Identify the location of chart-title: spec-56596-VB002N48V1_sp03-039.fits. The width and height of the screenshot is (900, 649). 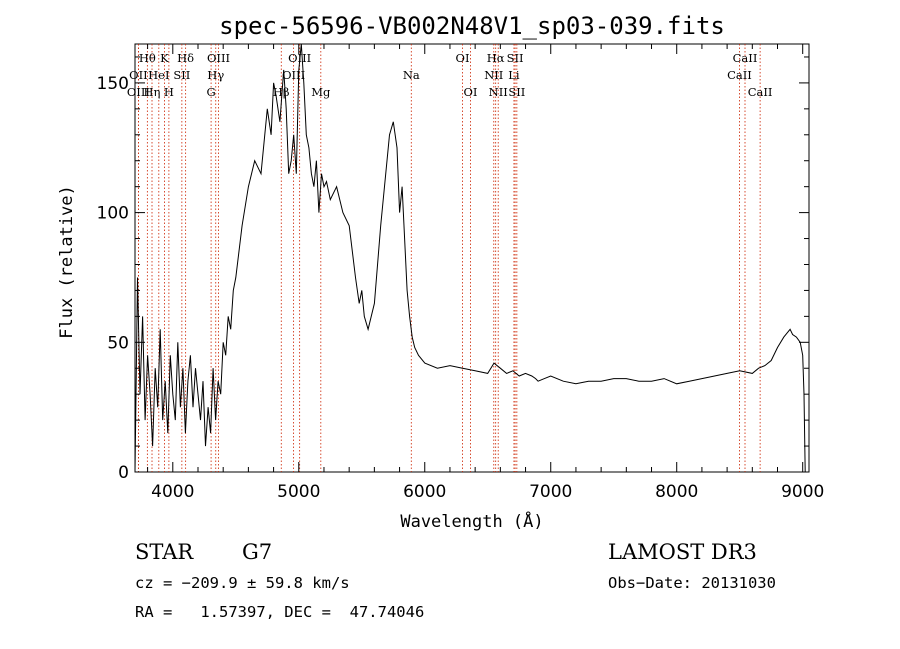
(472, 26).